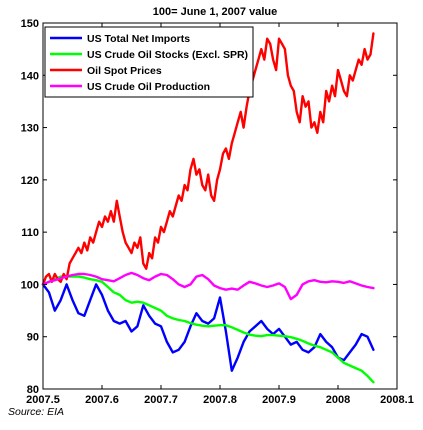 The width and height of the screenshot is (423, 430). What do you see at coordinates (279, 400) in the screenshot?
I see `x-tick-label: 2007.9` at bounding box center [279, 400].